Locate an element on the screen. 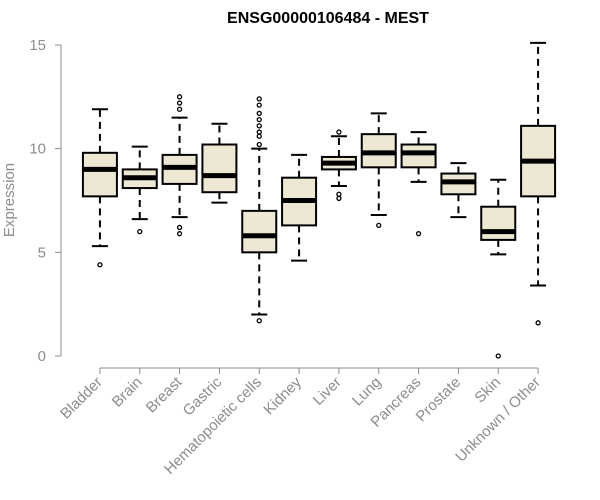 The width and height of the screenshot is (600, 500). x-tick-label: Bladder is located at coordinates (81, 398).